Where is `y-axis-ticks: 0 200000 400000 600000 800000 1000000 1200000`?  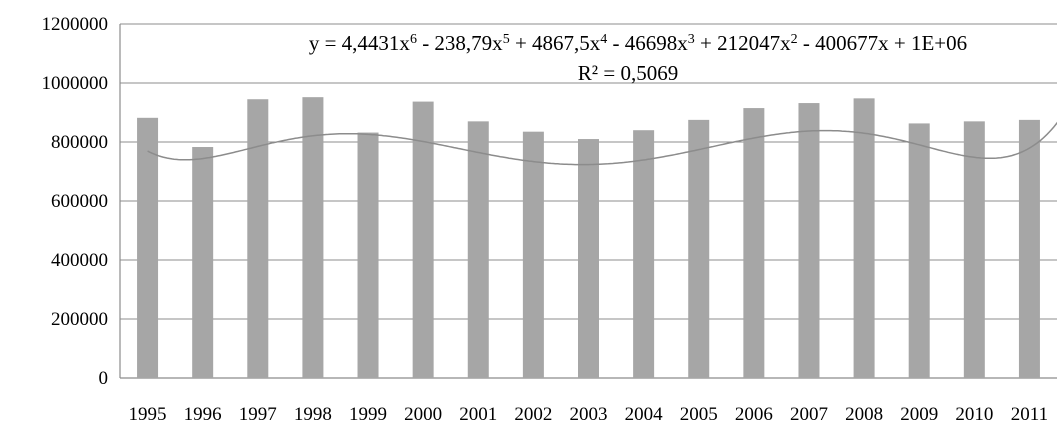 y-axis-ticks: 0 200000 400000 600000 800000 1000000 1200000 is located at coordinates (75, 201).